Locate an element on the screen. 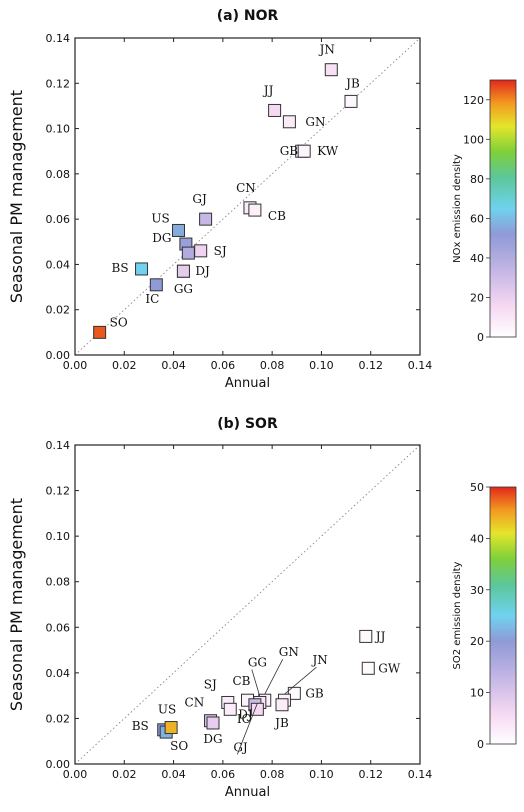 This screenshot has width=524, height=812. point-label: SO is located at coordinates (179, 746).